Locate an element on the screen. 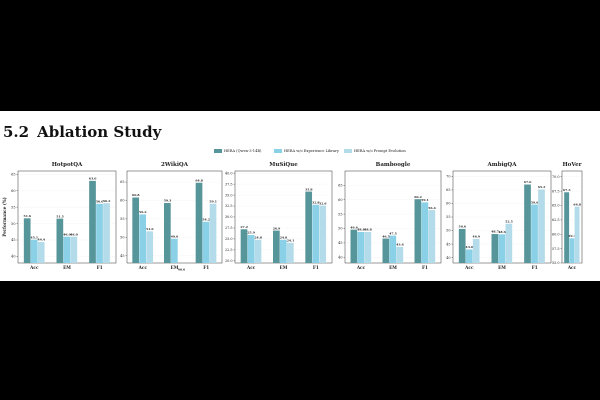  bar-value-label: 49.6 is located at coordinates (175, 236).